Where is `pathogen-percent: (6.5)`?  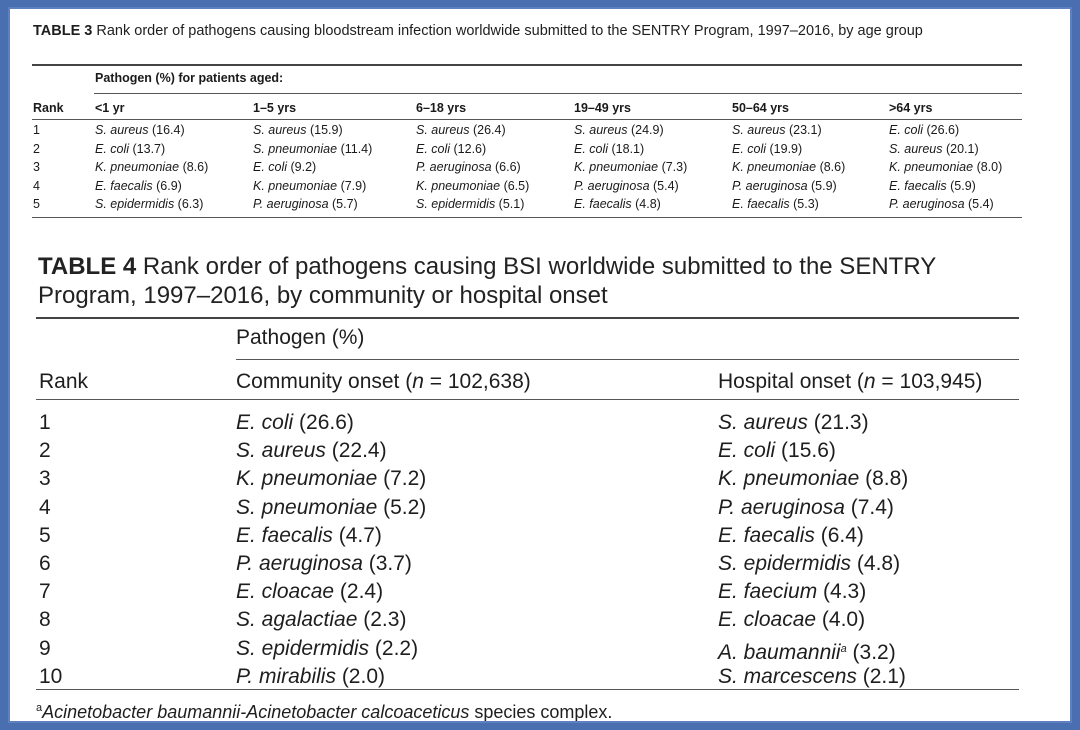
pathogen-percent: (6.5) is located at coordinates (515, 185).